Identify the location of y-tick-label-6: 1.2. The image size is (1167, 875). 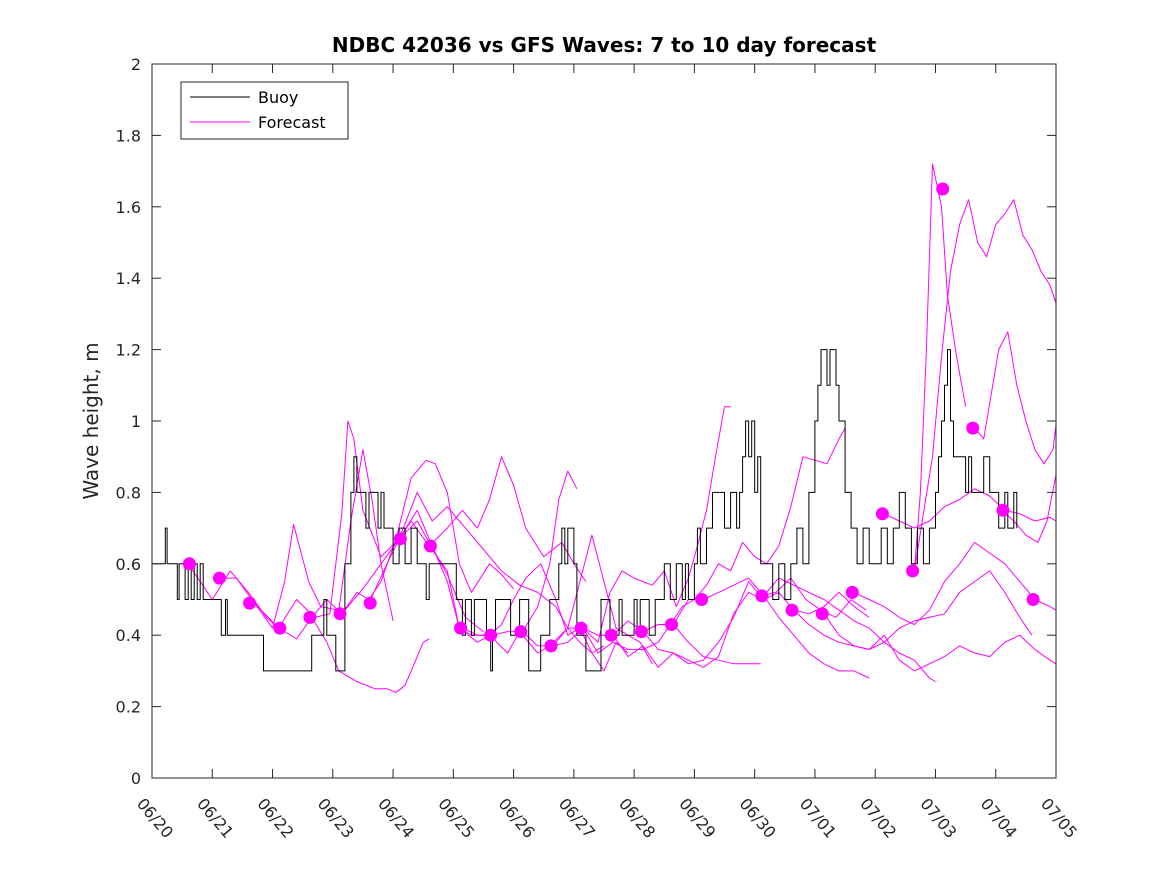
(128, 350).